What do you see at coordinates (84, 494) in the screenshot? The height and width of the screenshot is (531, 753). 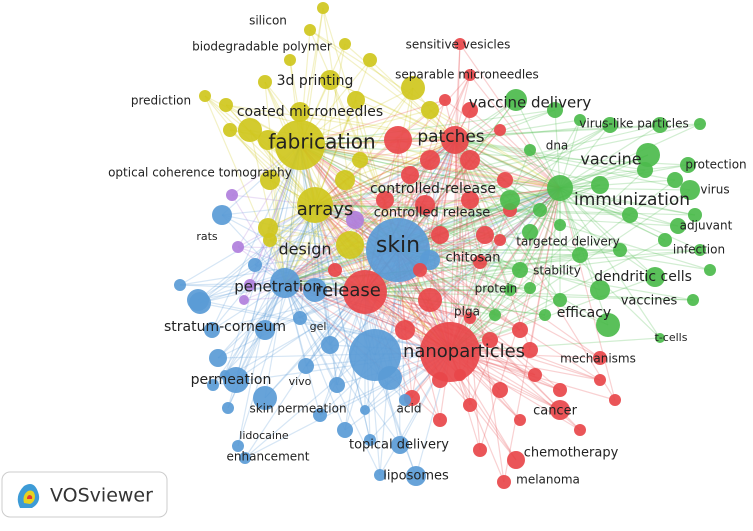 I see `logo: VOSviewer` at bounding box center [84, 494].